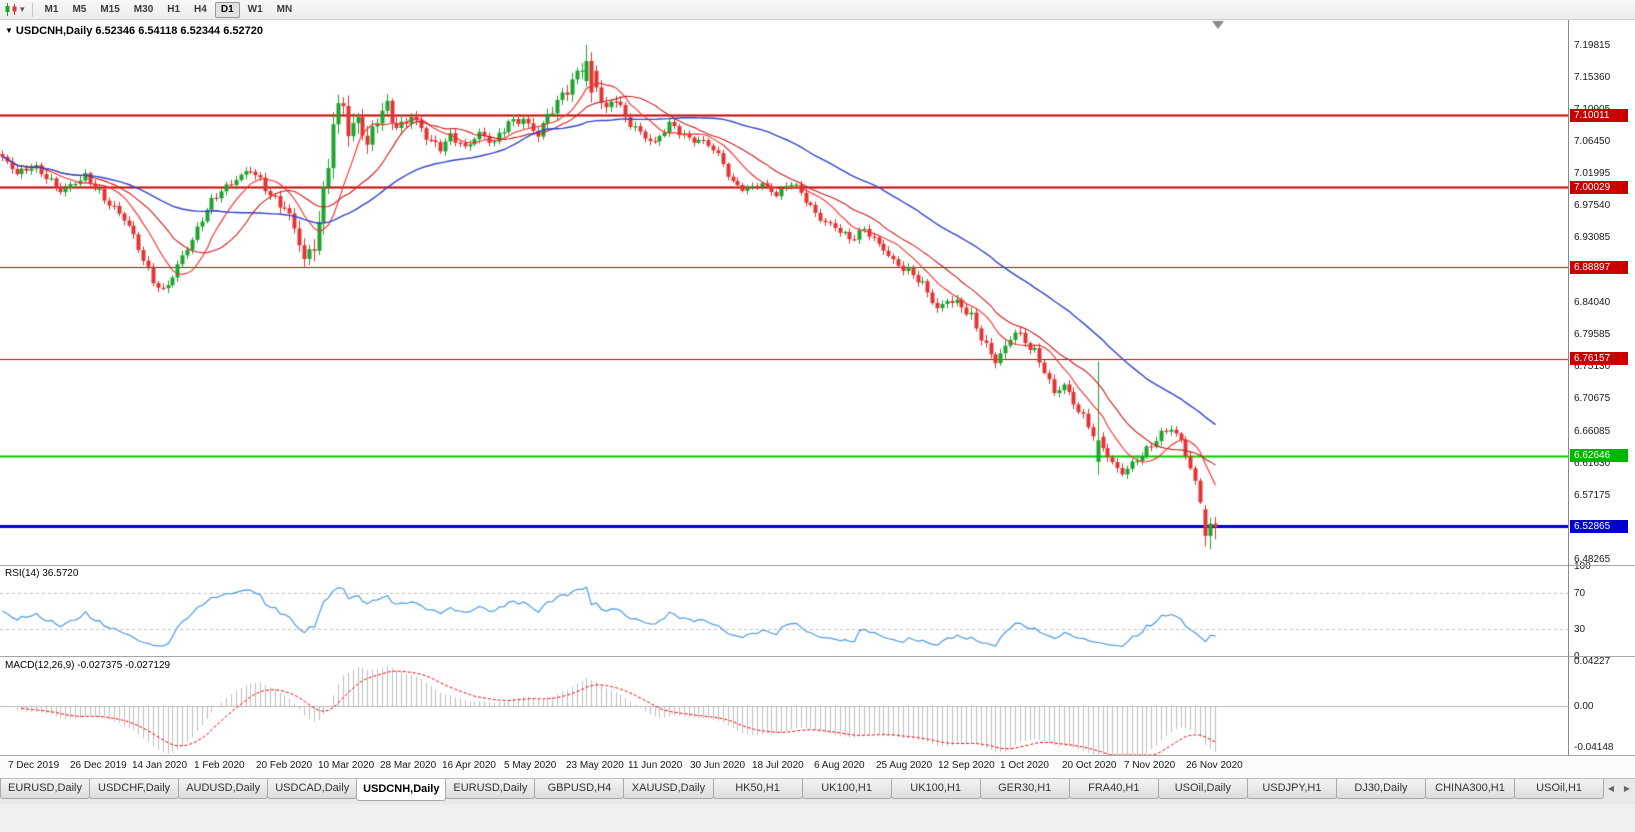  I want to click on price-level-badge: 7.00029, so click(1599, 187).